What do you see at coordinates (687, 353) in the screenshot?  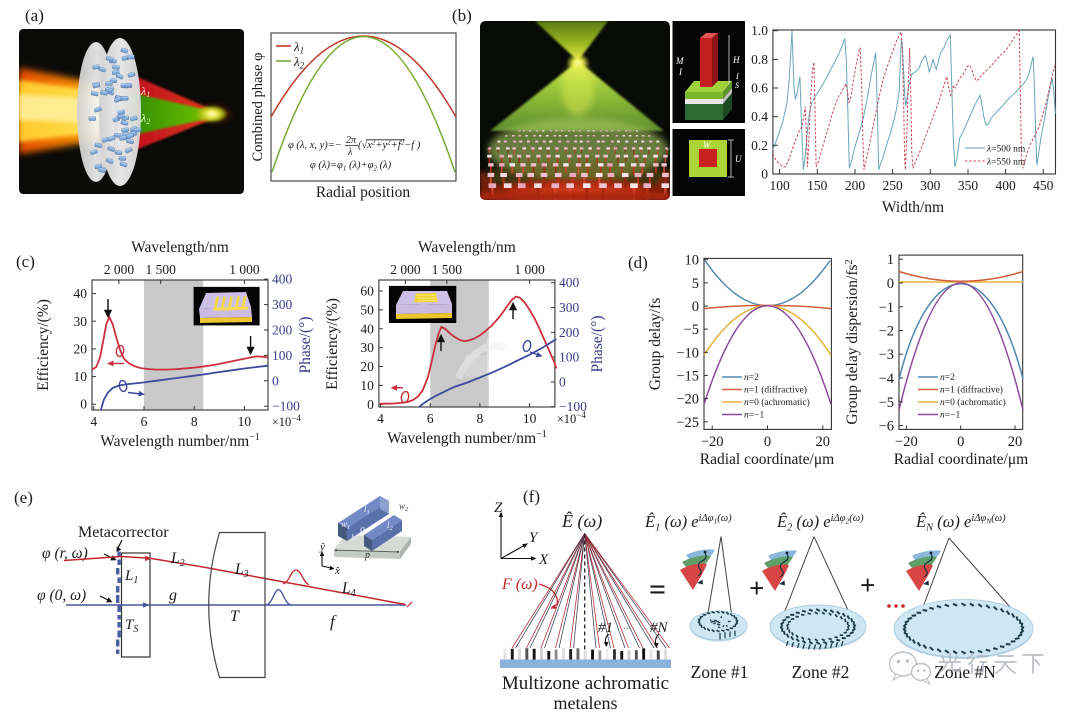 I see `svg-text: −10` at bounding box center [687, 353].